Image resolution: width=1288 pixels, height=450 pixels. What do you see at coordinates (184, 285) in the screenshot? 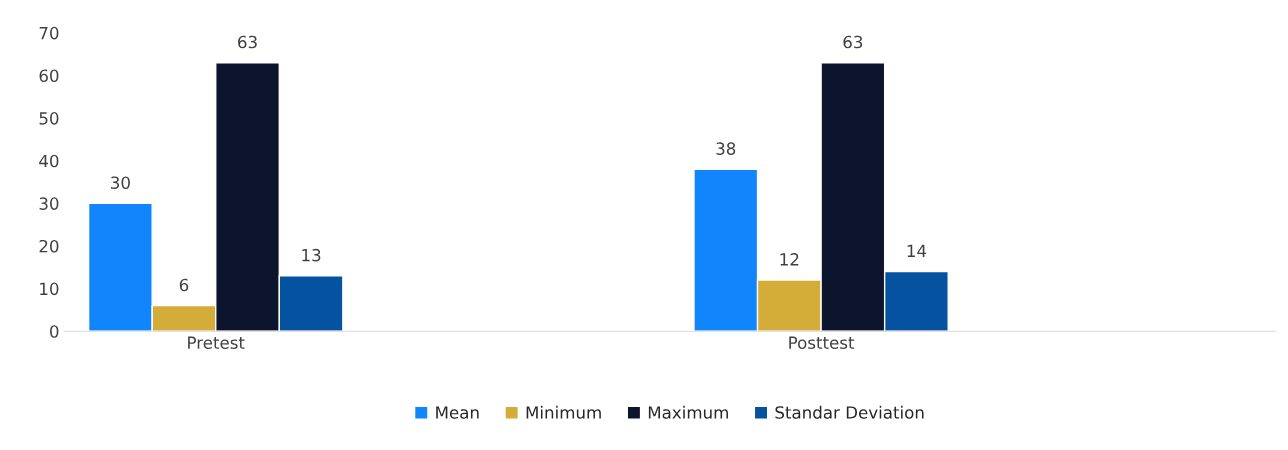
I see `data-label: 6` at bounding box center [184, 285].